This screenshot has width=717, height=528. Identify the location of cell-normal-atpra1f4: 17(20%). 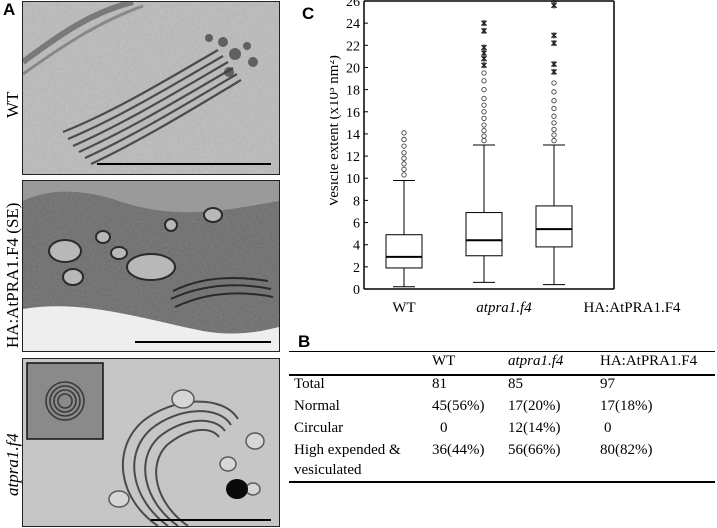
(534, 406).